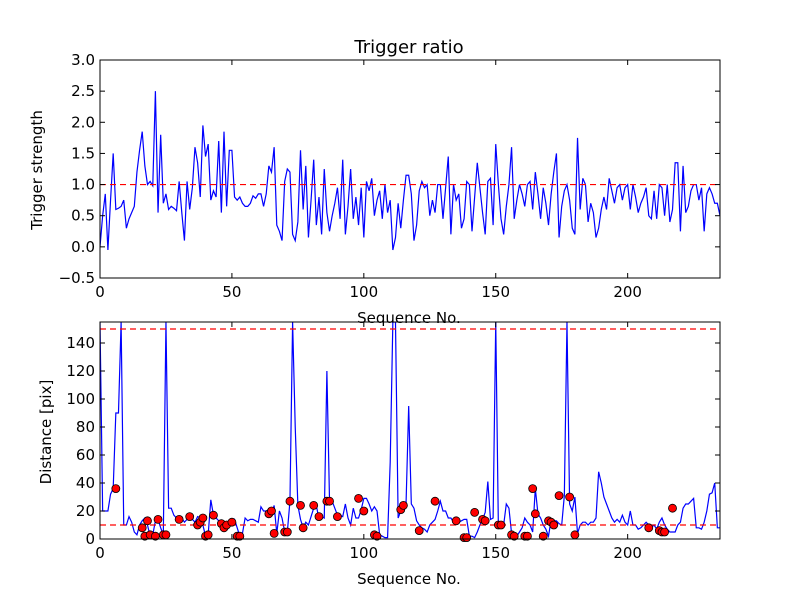 The width and height of the screenshot is (800, 600). Describe the element at coordinates (46, 432) in the screenshot. I see `y-axis-label: Distance [pix]` at that location.